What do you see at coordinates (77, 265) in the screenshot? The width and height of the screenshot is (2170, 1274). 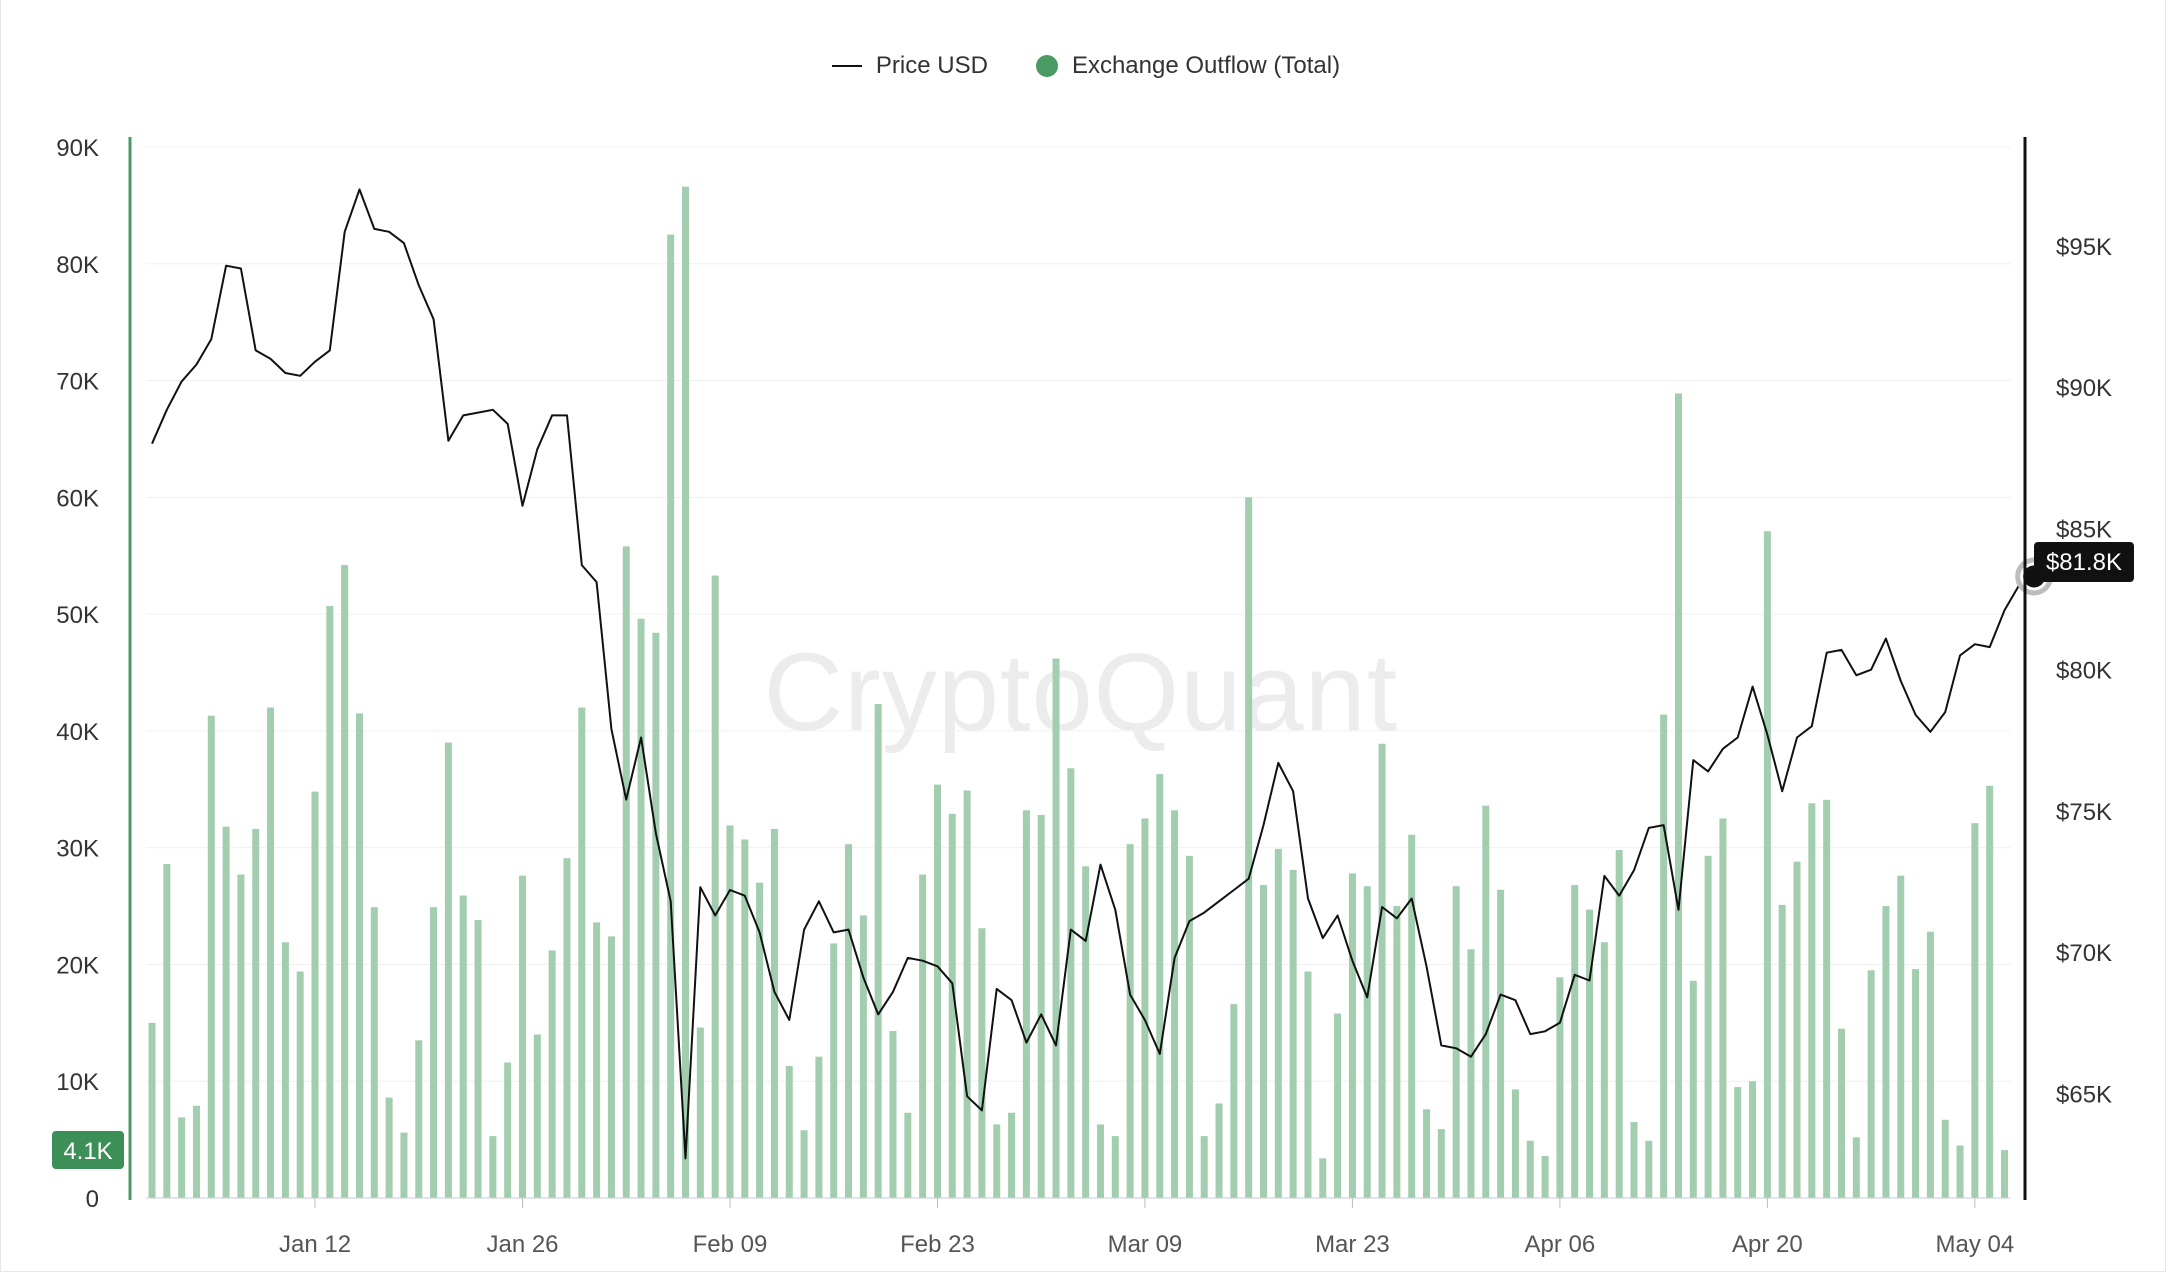 I see `y-left-tick-label: 80K` at bounding box center [77, 265].